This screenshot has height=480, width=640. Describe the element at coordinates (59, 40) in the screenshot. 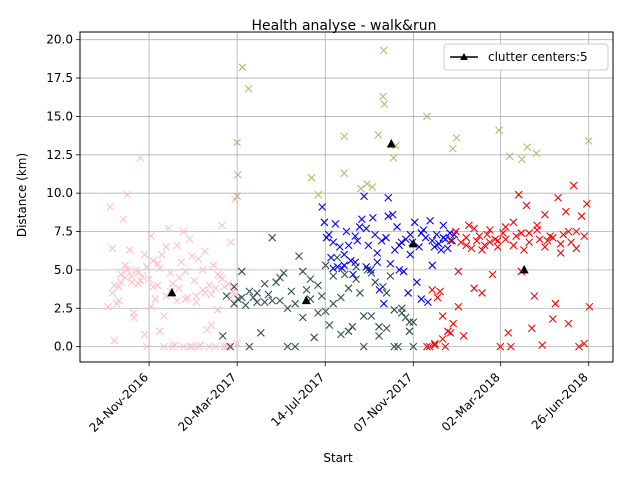

I see `y-tick-label: 20.0` at that location.